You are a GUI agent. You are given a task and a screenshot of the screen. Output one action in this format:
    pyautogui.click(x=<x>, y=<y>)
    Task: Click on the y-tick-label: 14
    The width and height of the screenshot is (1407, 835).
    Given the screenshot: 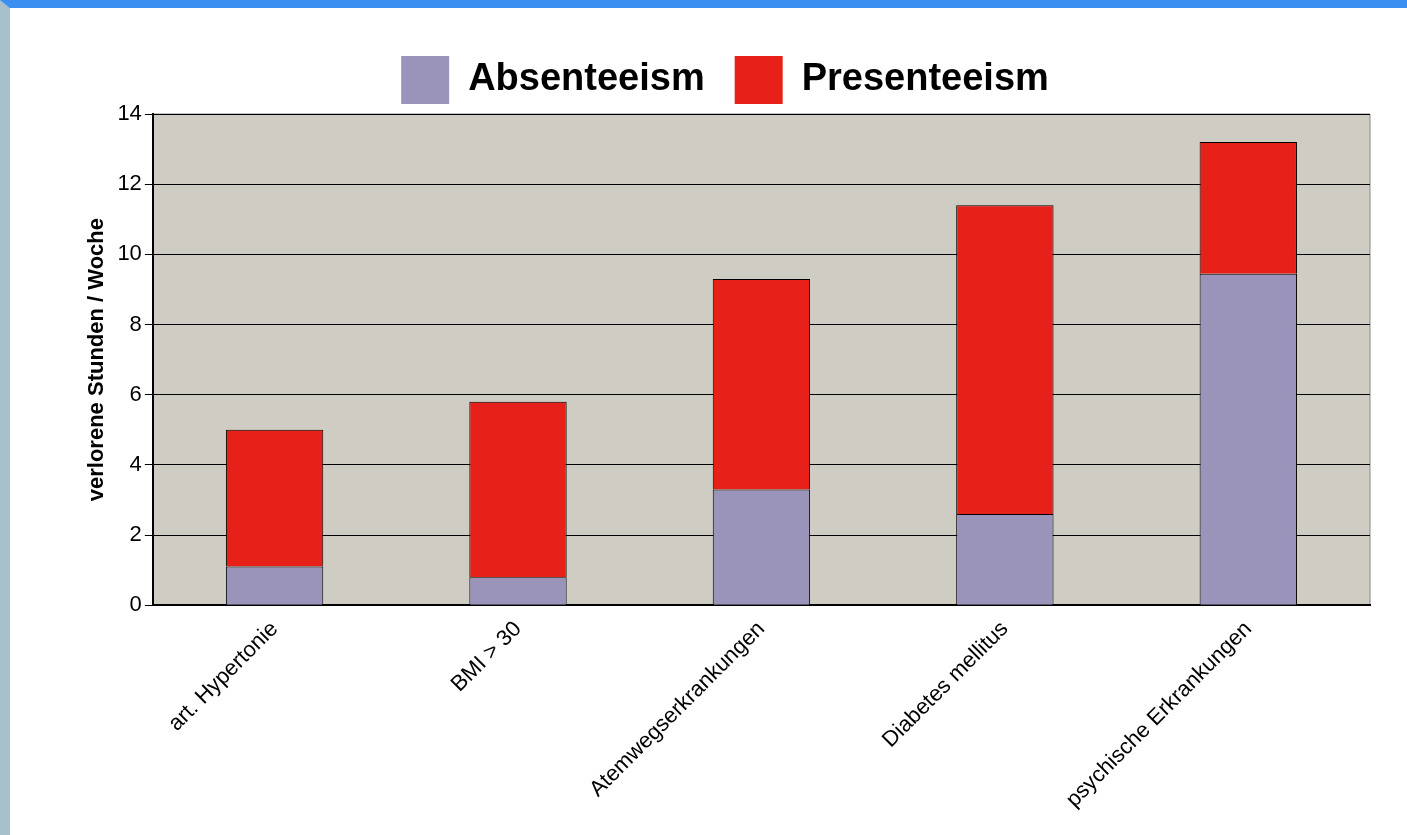 What is the action you would take?
    pyautogui.click(x=129, y=113)
    